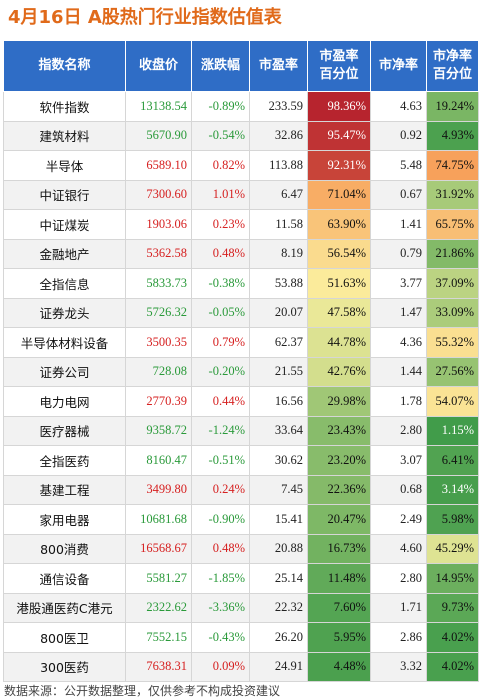 This screenshot has height=700, width=480. I want to click on header-pb: 市净率, so click(398, 66).